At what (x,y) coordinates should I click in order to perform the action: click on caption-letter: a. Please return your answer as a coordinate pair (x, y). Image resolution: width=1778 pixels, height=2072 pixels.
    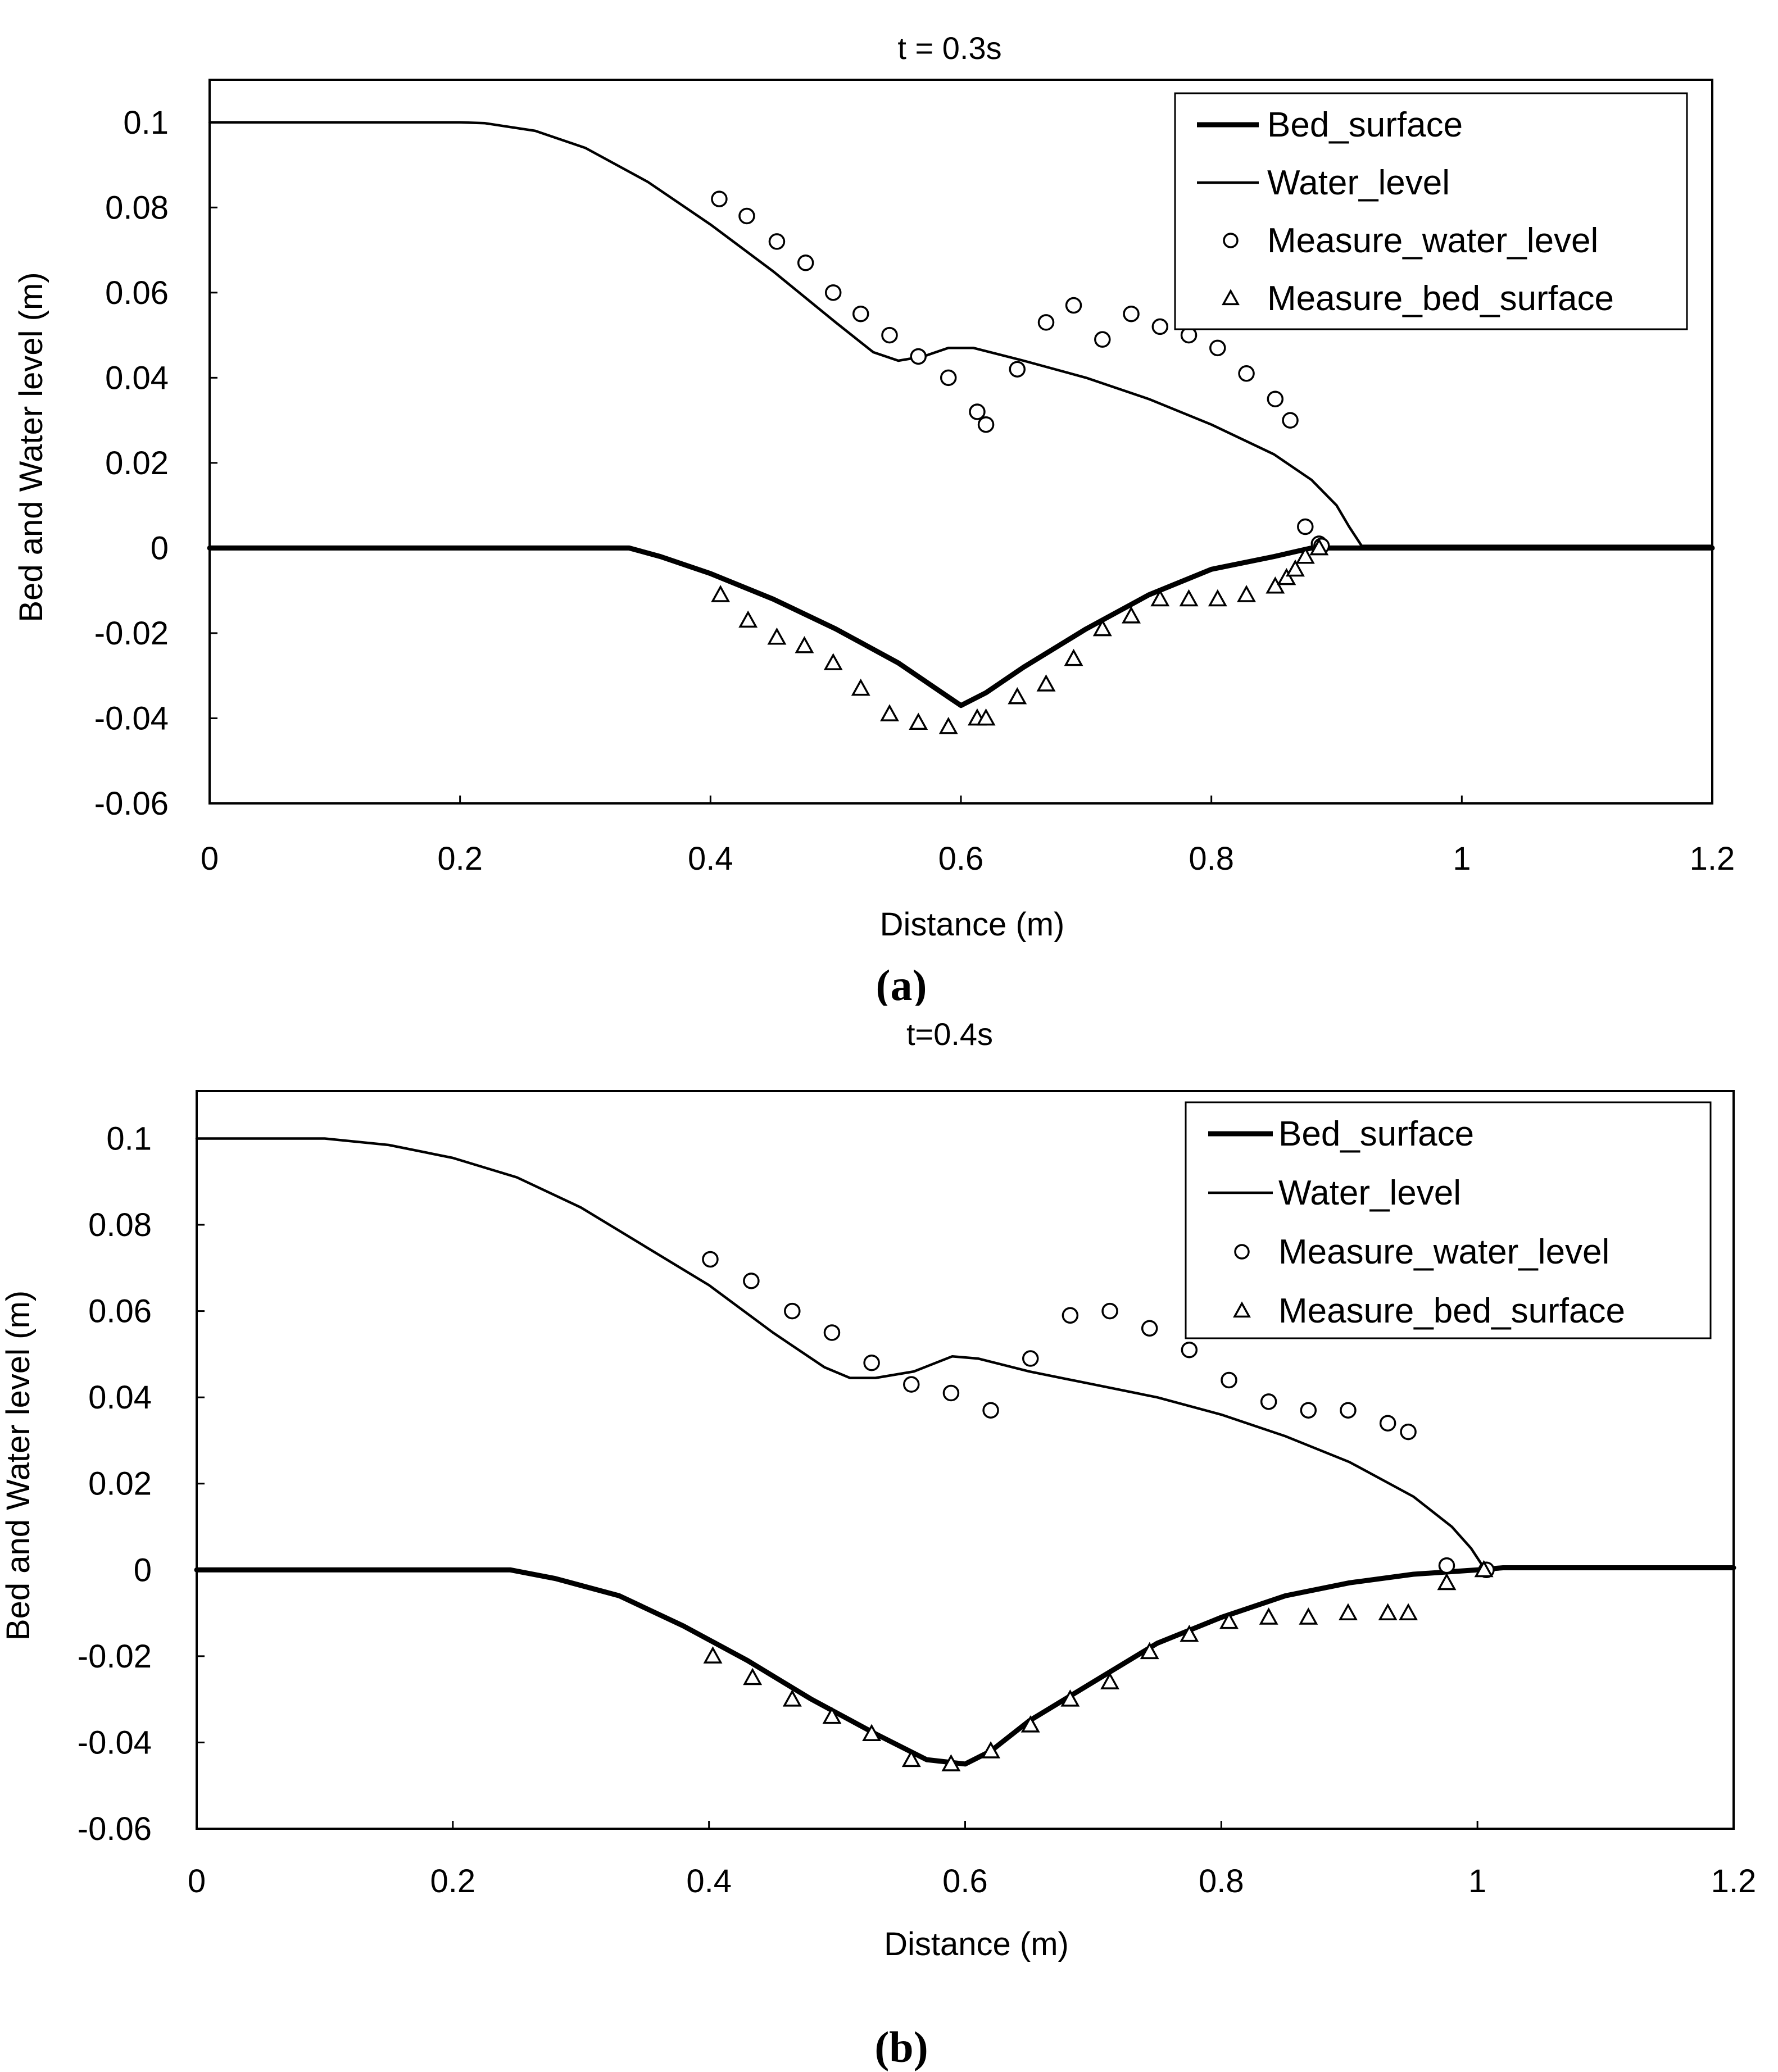
    Looking at the image, I should click on (902, 983).